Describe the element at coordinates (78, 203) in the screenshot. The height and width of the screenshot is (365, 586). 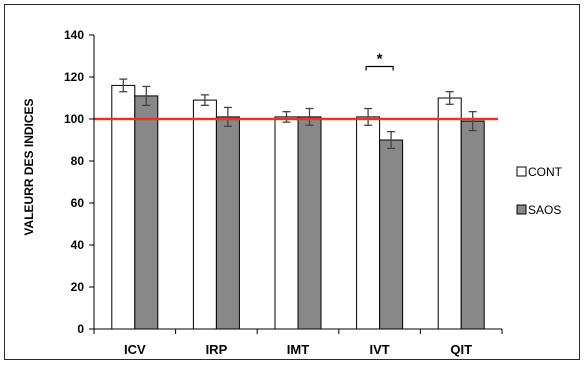
I see `y-tick-label: 60` at that location.